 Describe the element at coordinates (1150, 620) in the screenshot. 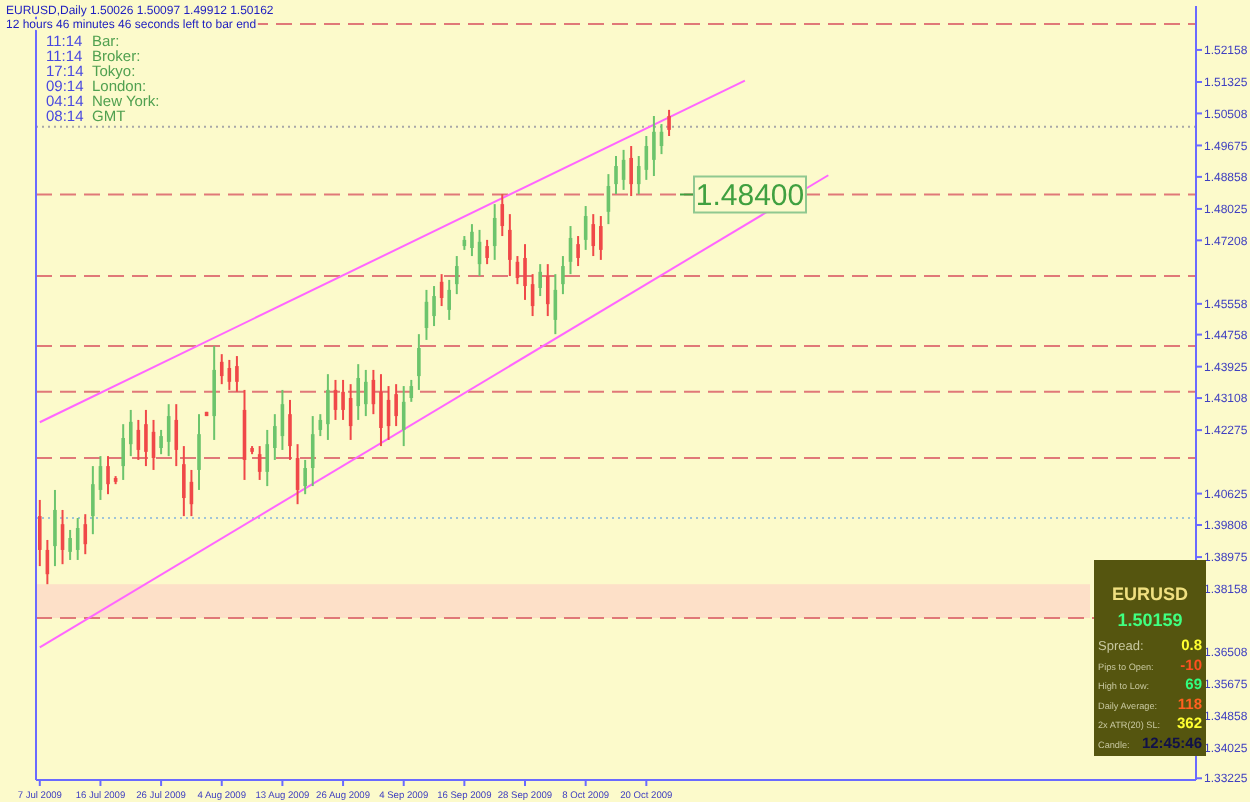

I see `annotation: 1.50159` at that location.